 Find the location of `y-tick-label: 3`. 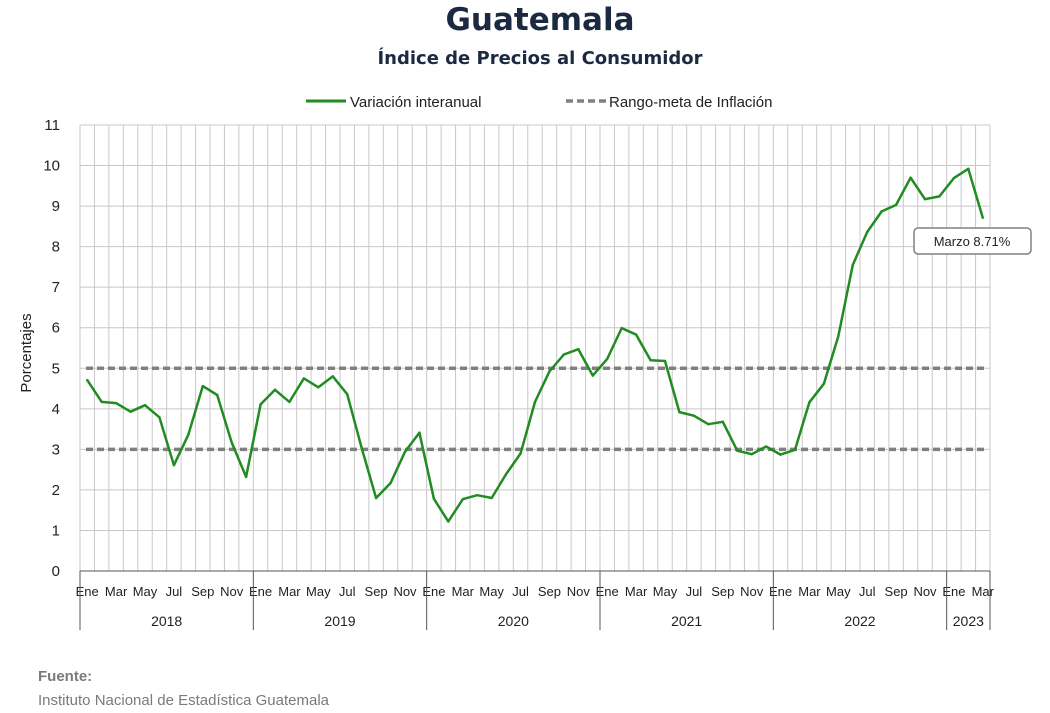

y-tick-label: 3 is located at coordinates (56, 449).